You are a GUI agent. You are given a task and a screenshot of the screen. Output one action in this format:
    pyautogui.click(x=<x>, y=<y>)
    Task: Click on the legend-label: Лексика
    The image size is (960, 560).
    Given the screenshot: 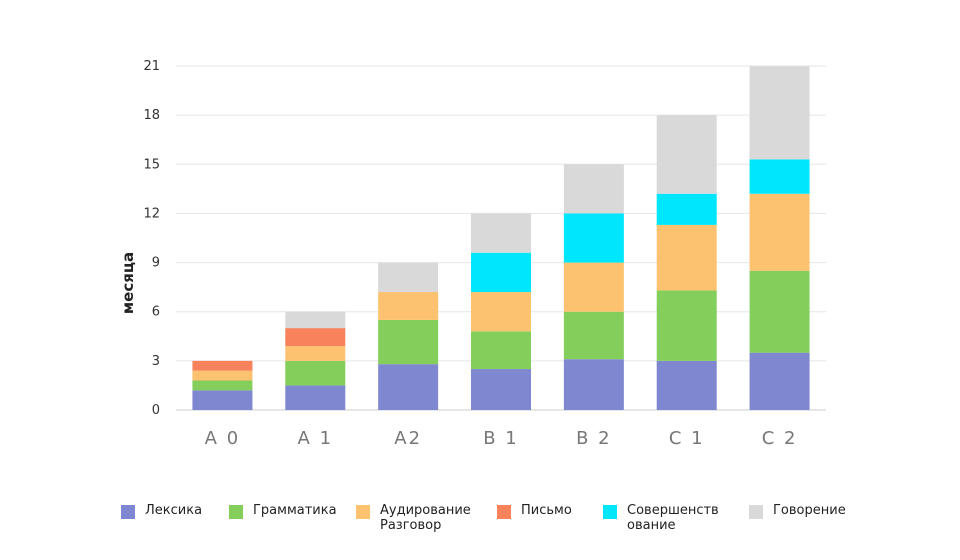 What is the action you would take?
    pyautogui.click(x=174, y=510)
    